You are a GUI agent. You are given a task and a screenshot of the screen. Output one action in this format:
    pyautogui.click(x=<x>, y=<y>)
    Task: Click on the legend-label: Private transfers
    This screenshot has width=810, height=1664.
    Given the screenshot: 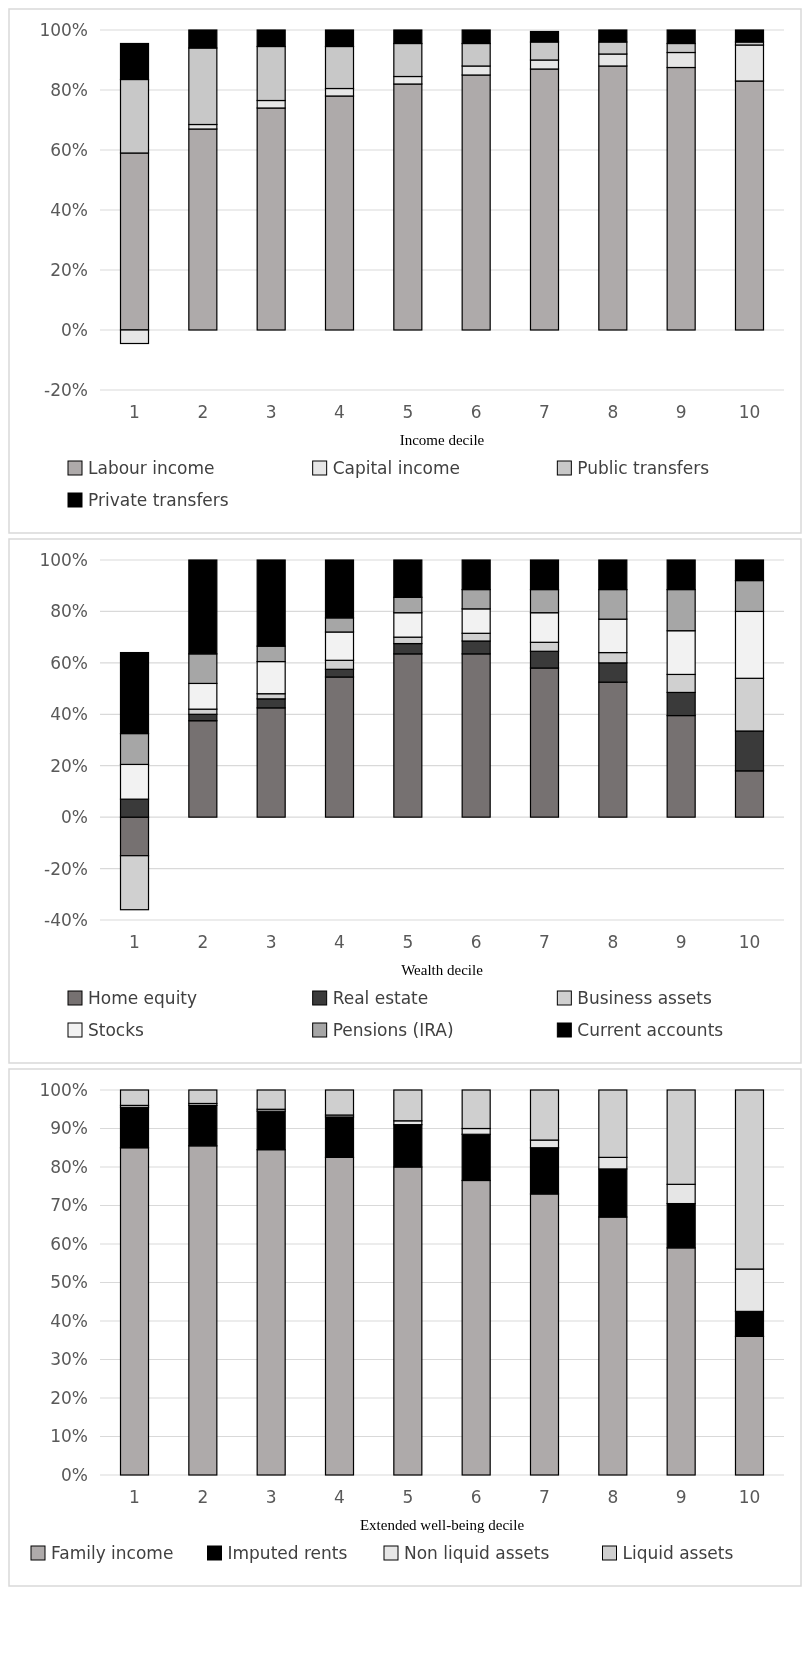 What is the action you would take?
    pyautogui.click(x=158, y=499)
    